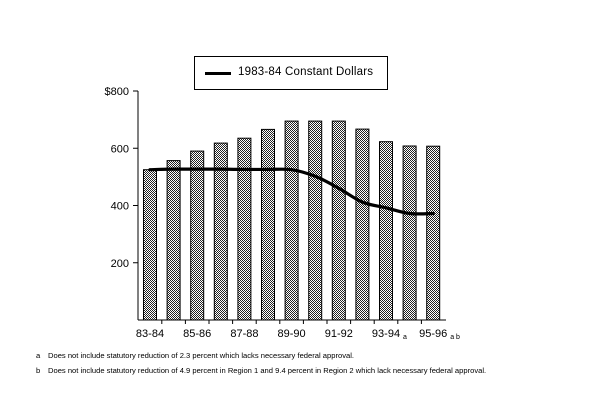 The height and width of the screenshot is (408, 604). I want to click on legend-label: 1983-84 Constant Dollars, so click(306, 72).